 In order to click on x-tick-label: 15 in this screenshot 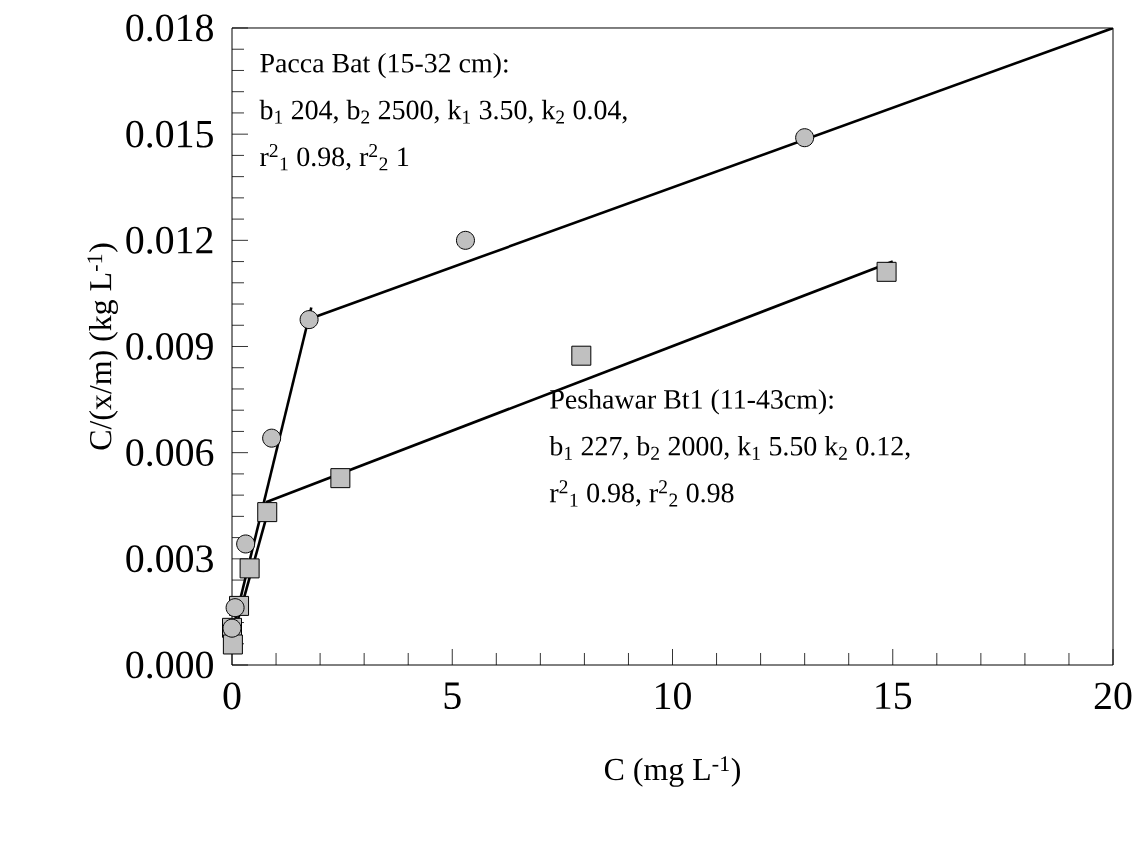, I will do `click(894, 696)`.